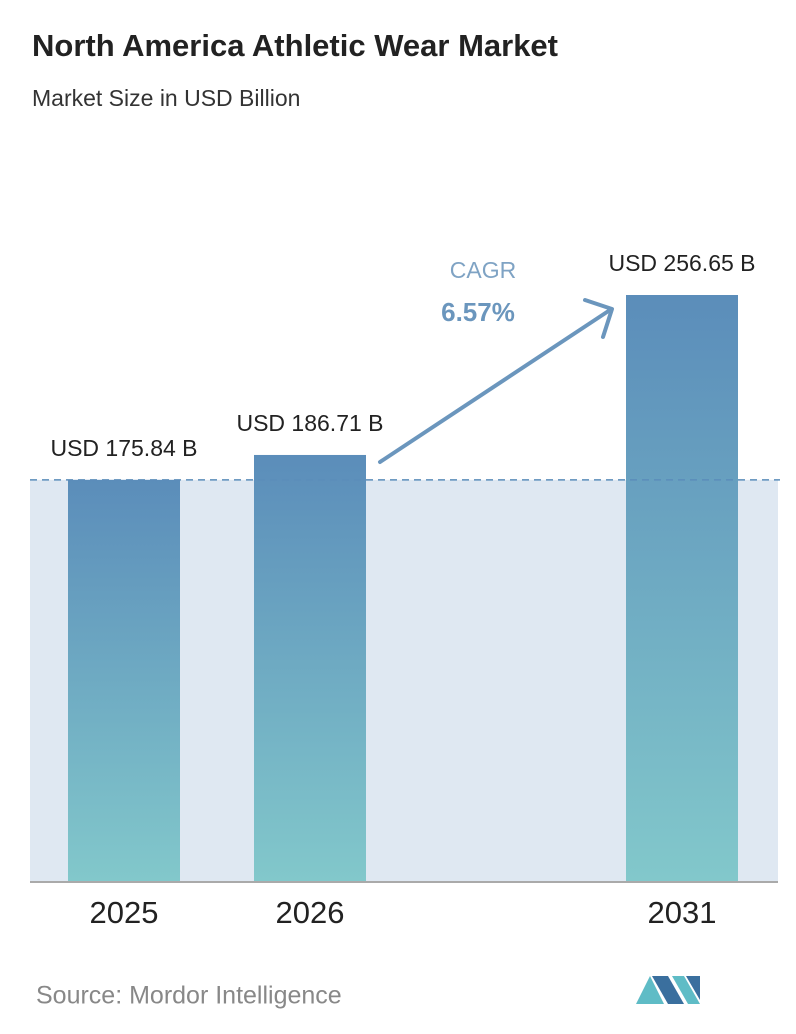 This screenshot has height=1034, width=796. I want to click on cagr-arrow, so click(495, 386).